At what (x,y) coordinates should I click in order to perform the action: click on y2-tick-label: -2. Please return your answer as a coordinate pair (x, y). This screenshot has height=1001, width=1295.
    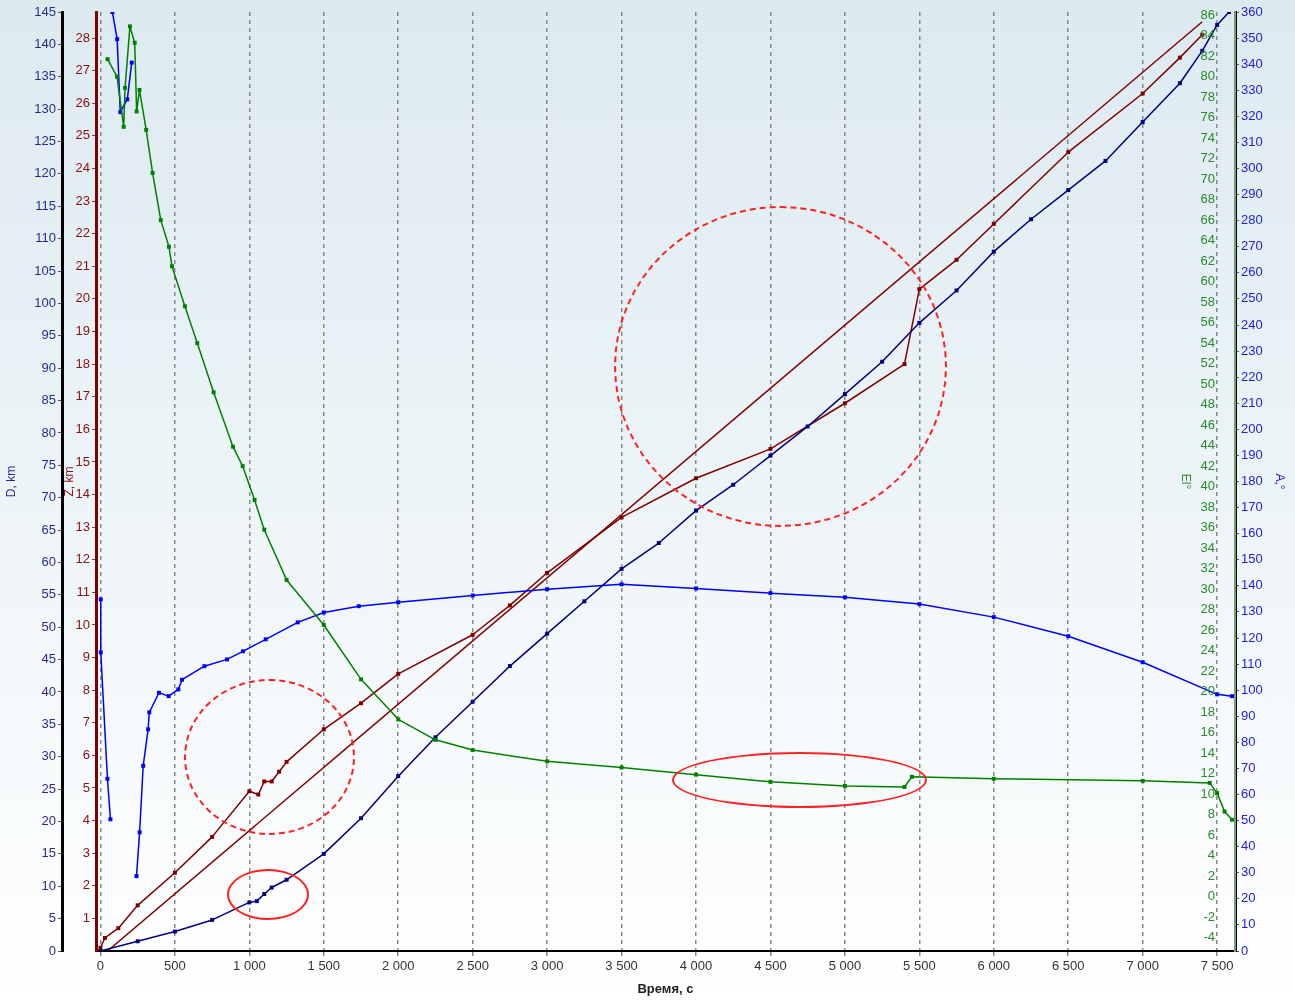
    Looking at the image, I should click on (1209, 916).